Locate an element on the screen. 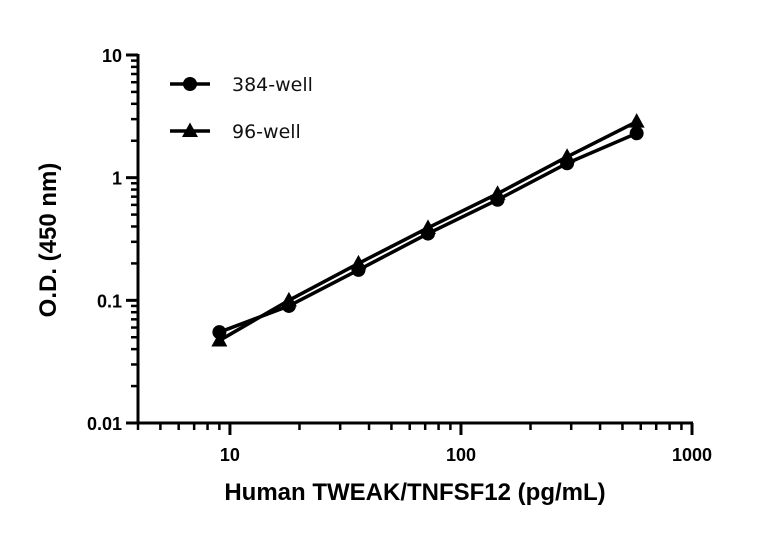 This screenshot has height=534, width=768. y-tick-label: 0.01 is located at coordinates (104, 424).